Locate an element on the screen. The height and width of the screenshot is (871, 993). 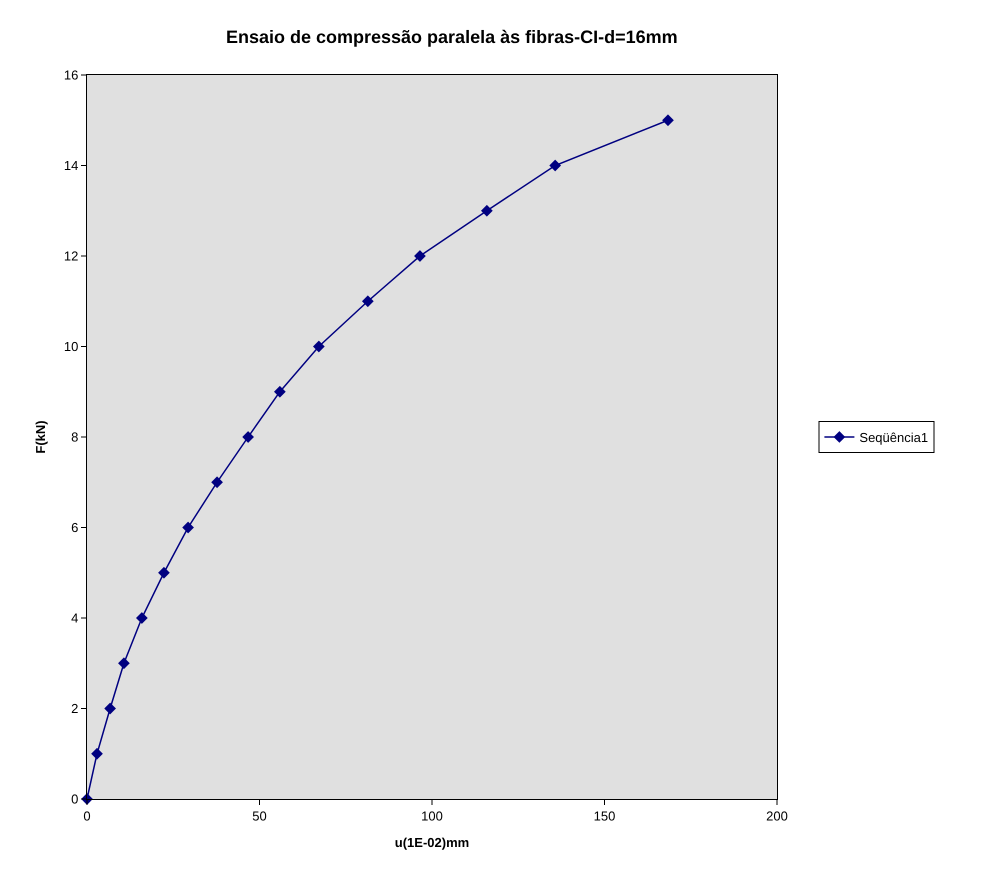
x-tick-label: 150 is located at coordinates (605, 816).